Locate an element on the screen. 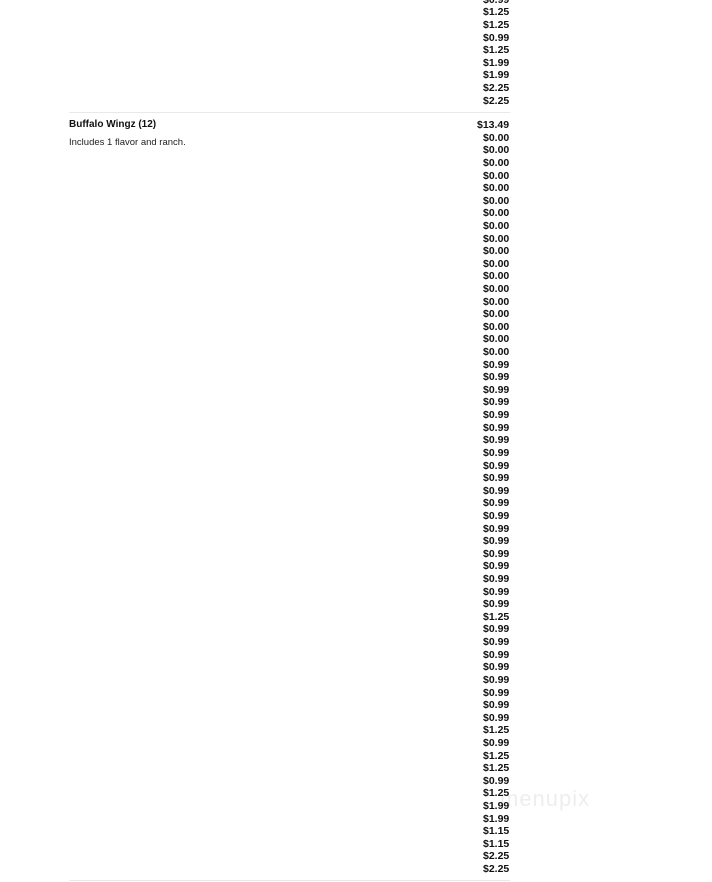 The image size is (712, 882). item-title: Buffalo Wingz (12) is located at coordinates (113, 124).